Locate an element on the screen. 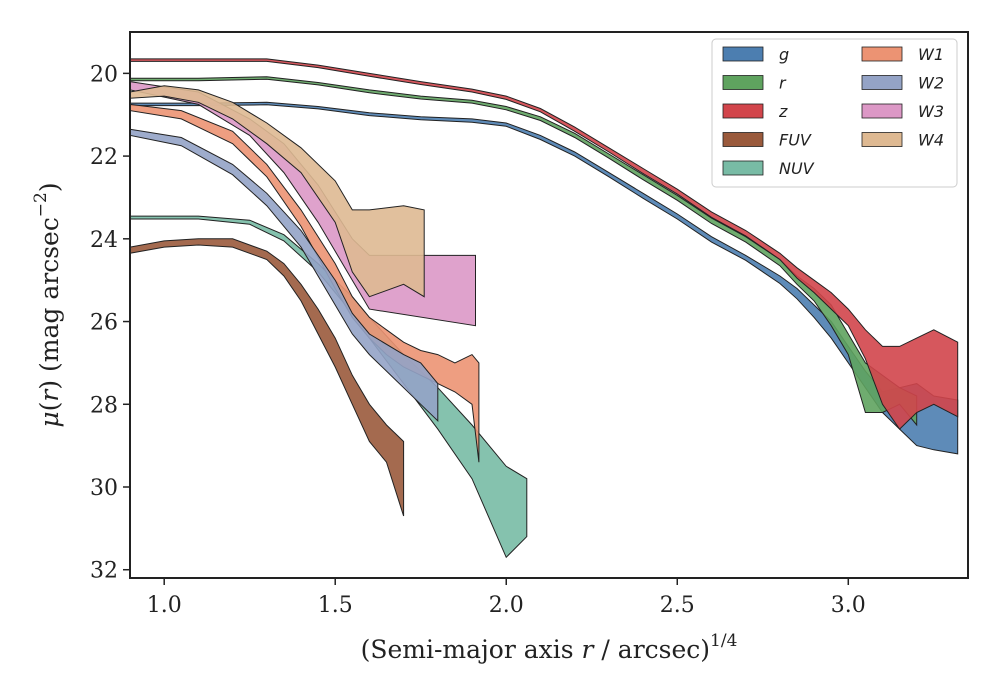 The height and width of the screenshot is (700, 1000). y-tick-label: 30 is located at coordinates (104, 488).